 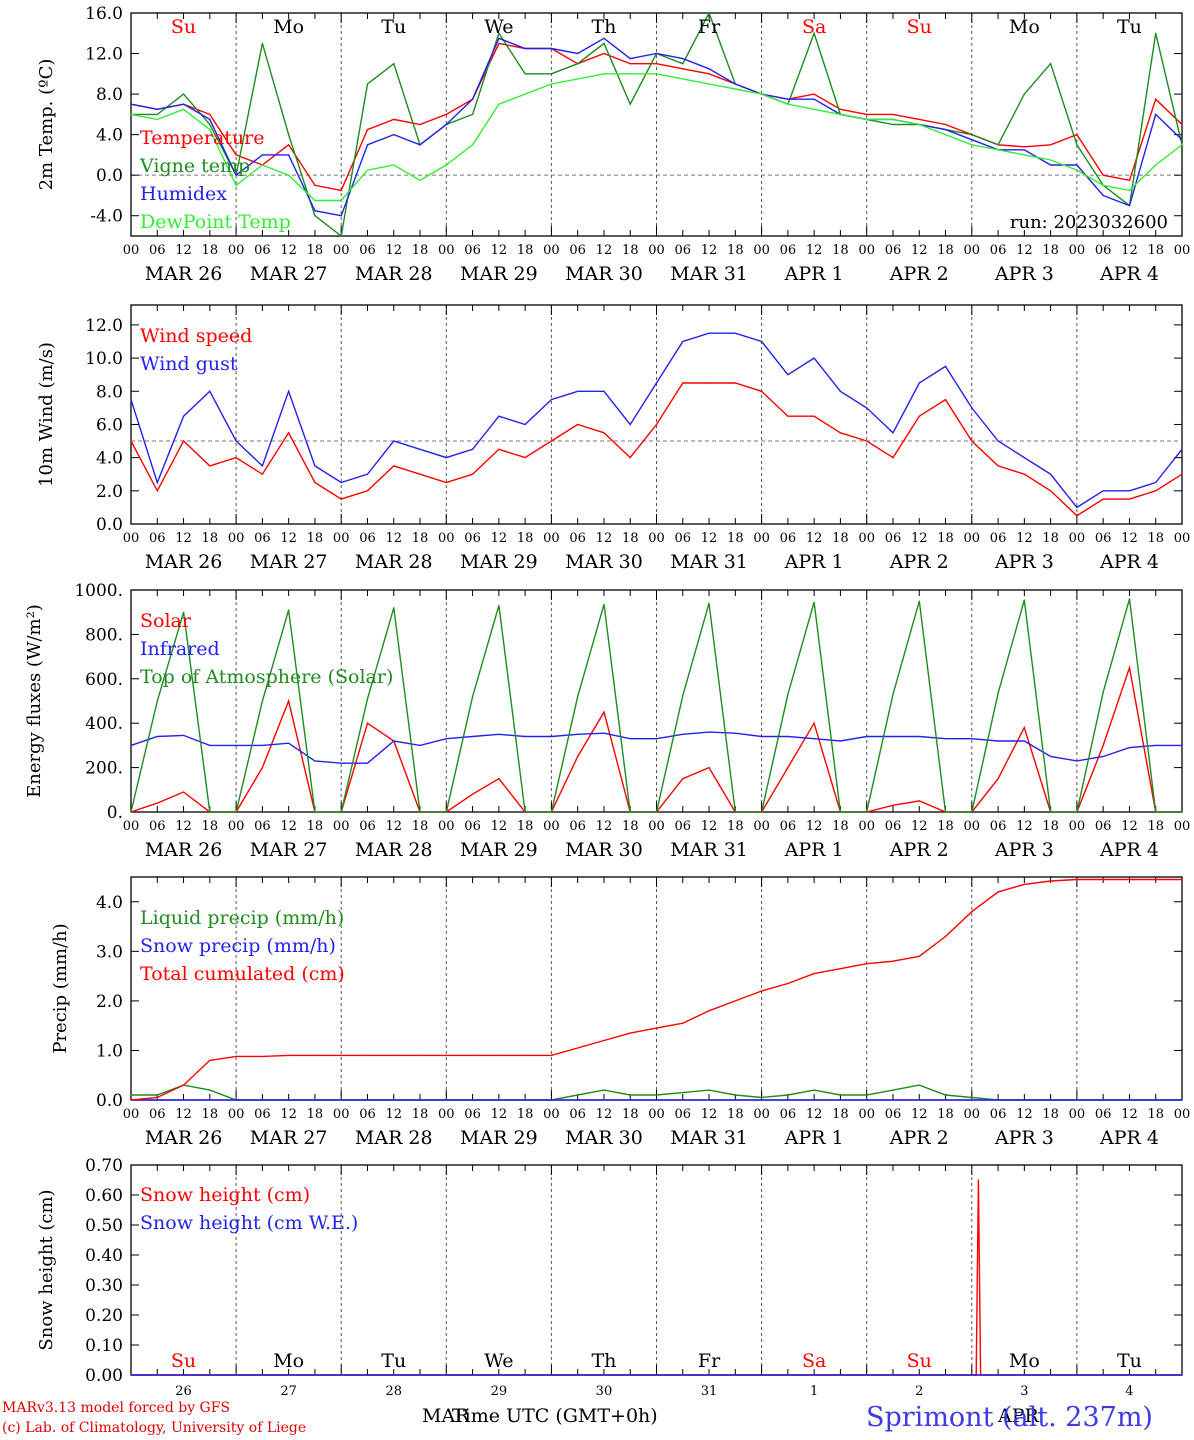 I want to click on legend-entry: Liquid precip (mm/h), so click(x=242, y=918).